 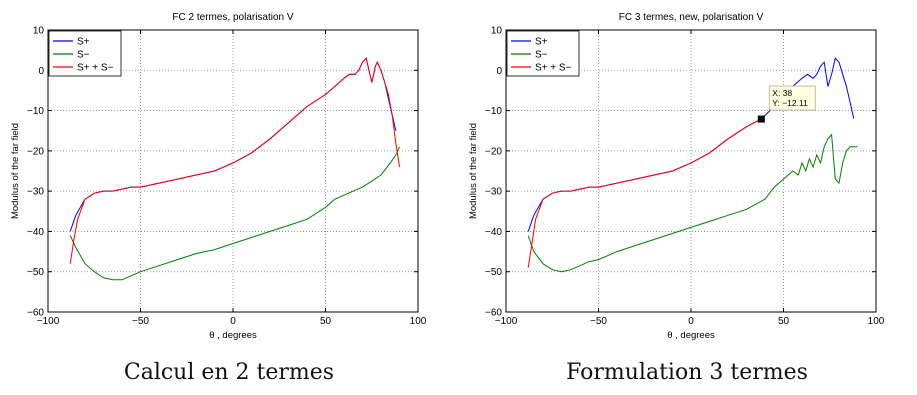 I want to click on datatip-x-label: X: 38, so click(x=782, y=93).